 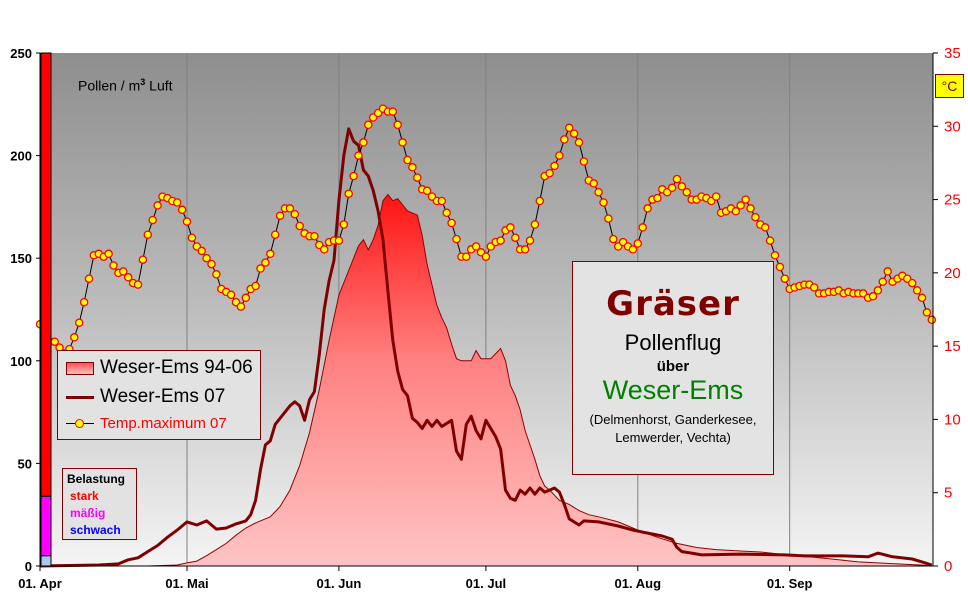 What do you see at coordinates (40, 583) in the screenshot?
I see `x-axis-tick-label: 01. Apr` at bounding box center [40, 583].